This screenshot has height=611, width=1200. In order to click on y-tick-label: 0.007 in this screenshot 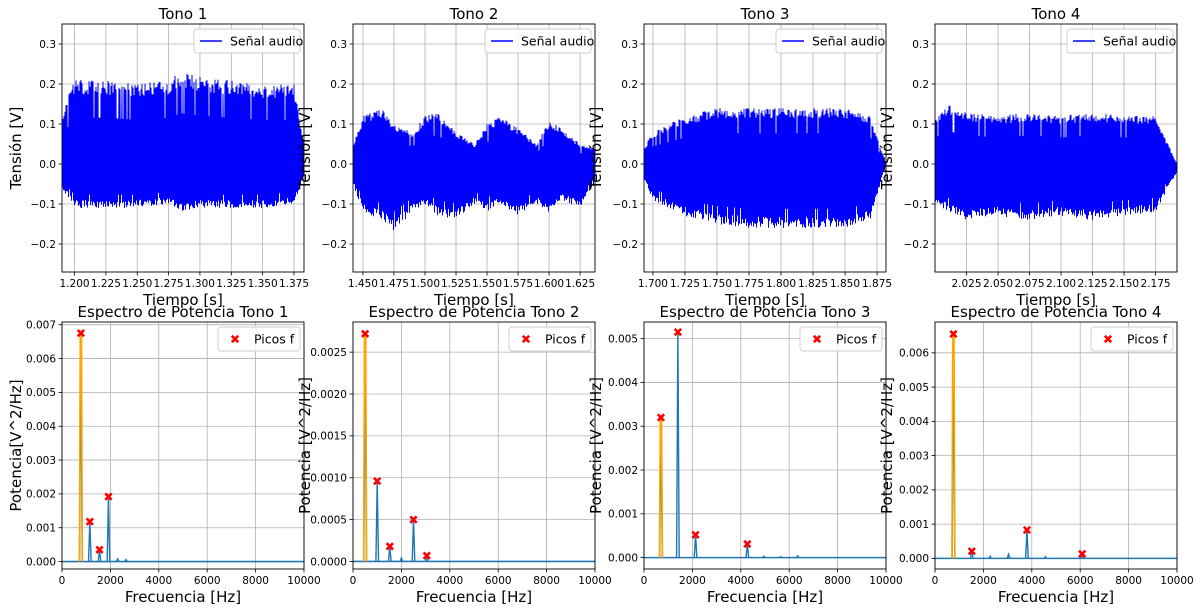, I will do `click(41, 326)`.